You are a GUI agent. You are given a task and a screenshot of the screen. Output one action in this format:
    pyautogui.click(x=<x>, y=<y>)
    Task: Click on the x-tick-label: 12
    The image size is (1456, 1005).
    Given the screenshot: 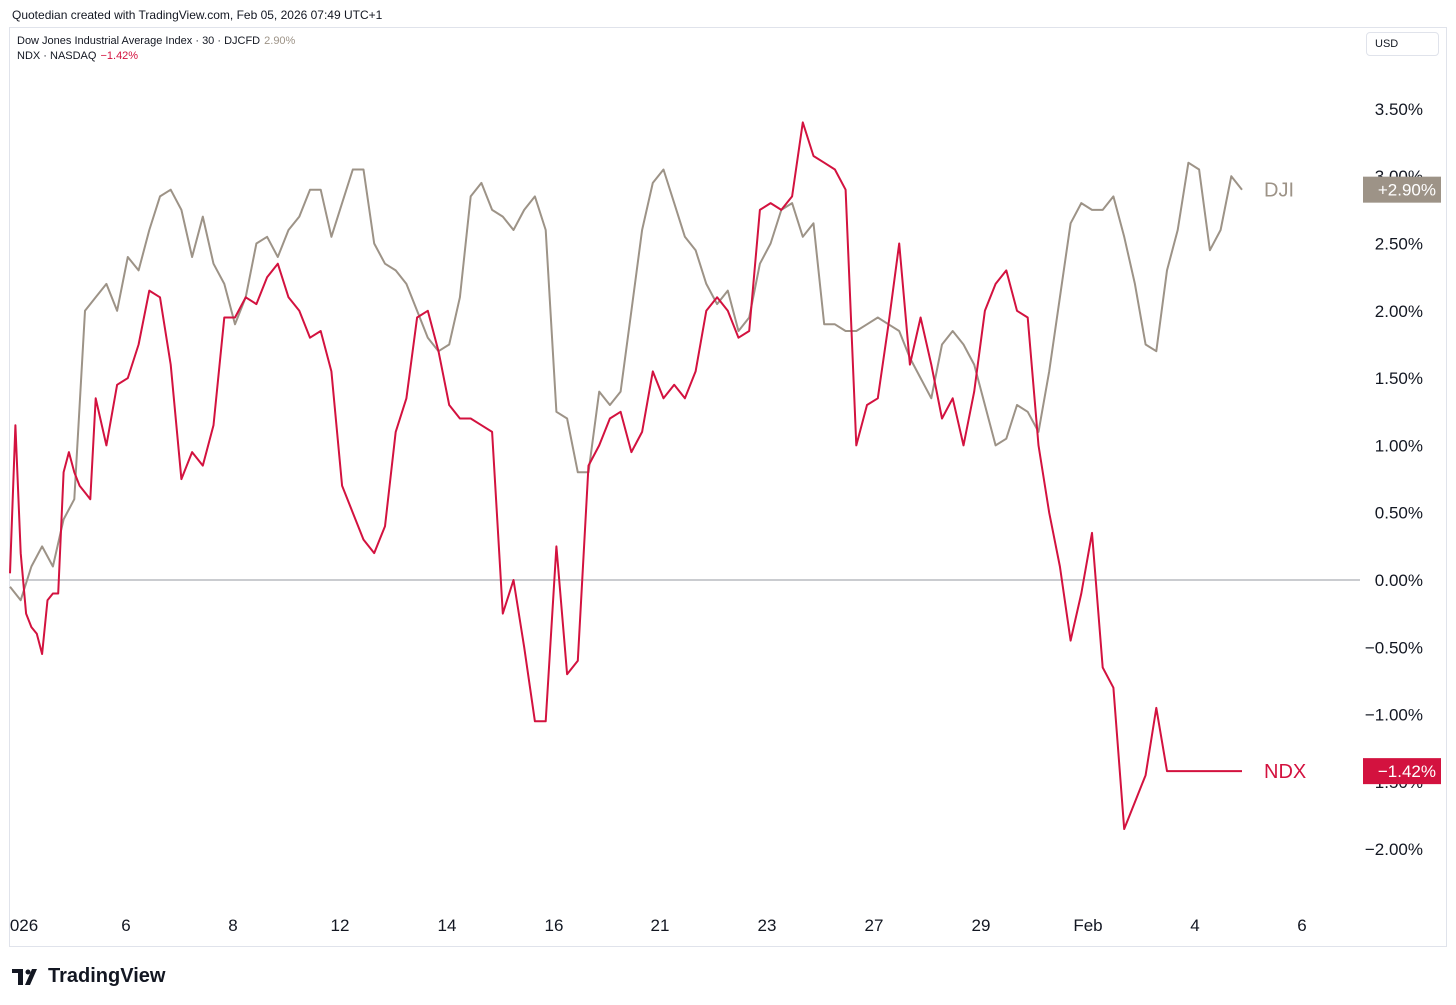 What is the action you would take?
    pyautogui.click(x=340, y=925)
    